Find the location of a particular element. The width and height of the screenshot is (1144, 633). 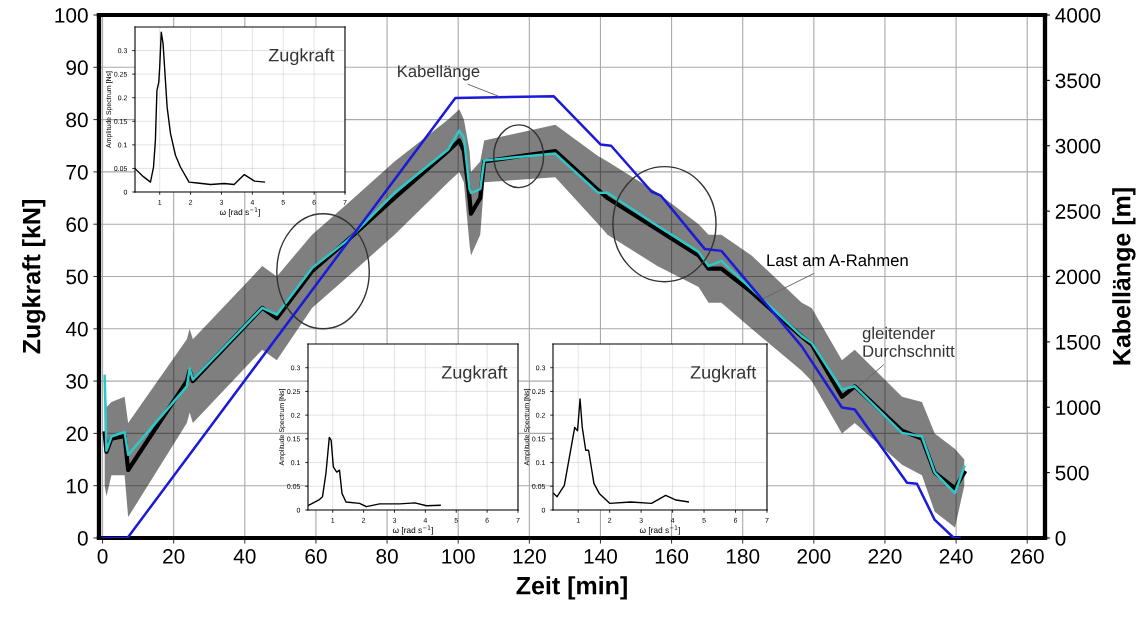

y2-tick-label: 1000 is located at coordinates (1078, 407).